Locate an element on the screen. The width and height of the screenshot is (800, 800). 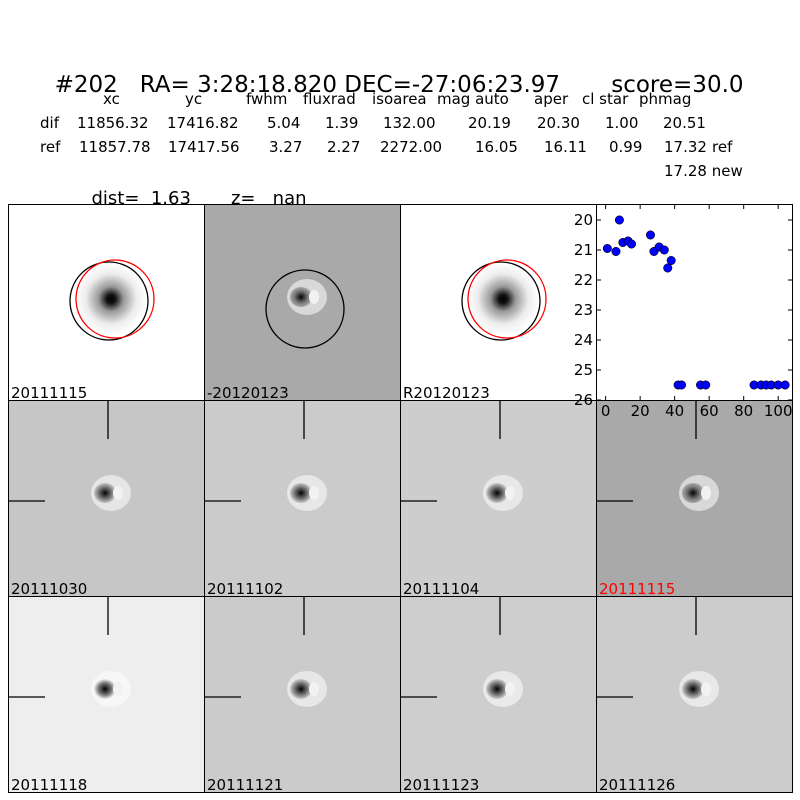
score-value: score=30.0 is located at coordinates (677, 85).